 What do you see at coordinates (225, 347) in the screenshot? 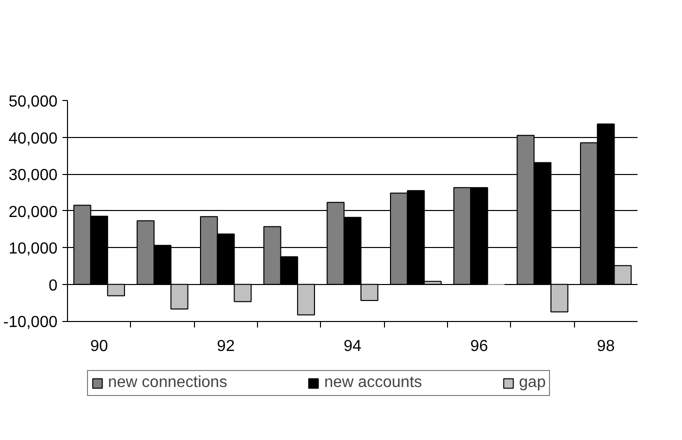
I see `x-tick-label: 92` at bounding box center [225, 347].